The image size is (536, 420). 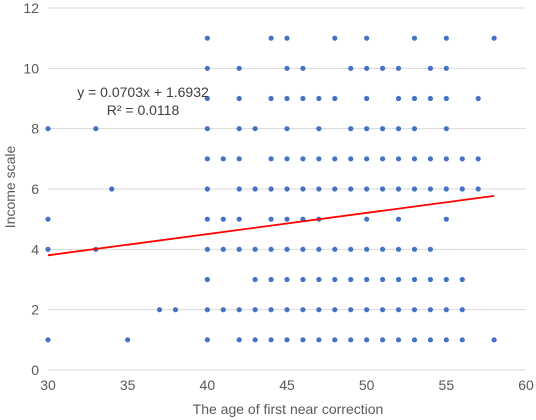 What do you see at coordinates (526, 385) in the screenshot?
I see `x-tick-label: 60` at bounding box center [526, 385].